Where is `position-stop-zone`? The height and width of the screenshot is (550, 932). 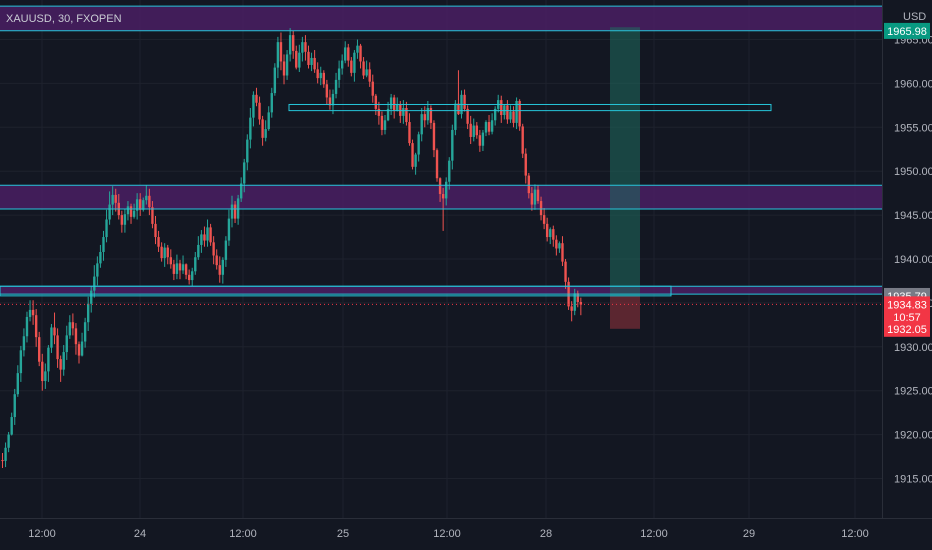
position-stop-zone is located at coordinates (625, 312).